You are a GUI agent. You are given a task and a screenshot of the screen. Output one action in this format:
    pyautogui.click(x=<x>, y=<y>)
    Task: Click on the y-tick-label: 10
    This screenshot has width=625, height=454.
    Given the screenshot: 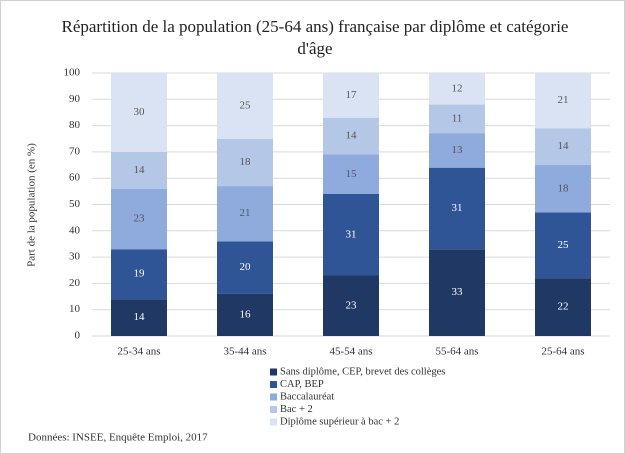 What is the action you would take?
    pyautogui.click(x=75, y=309)
    